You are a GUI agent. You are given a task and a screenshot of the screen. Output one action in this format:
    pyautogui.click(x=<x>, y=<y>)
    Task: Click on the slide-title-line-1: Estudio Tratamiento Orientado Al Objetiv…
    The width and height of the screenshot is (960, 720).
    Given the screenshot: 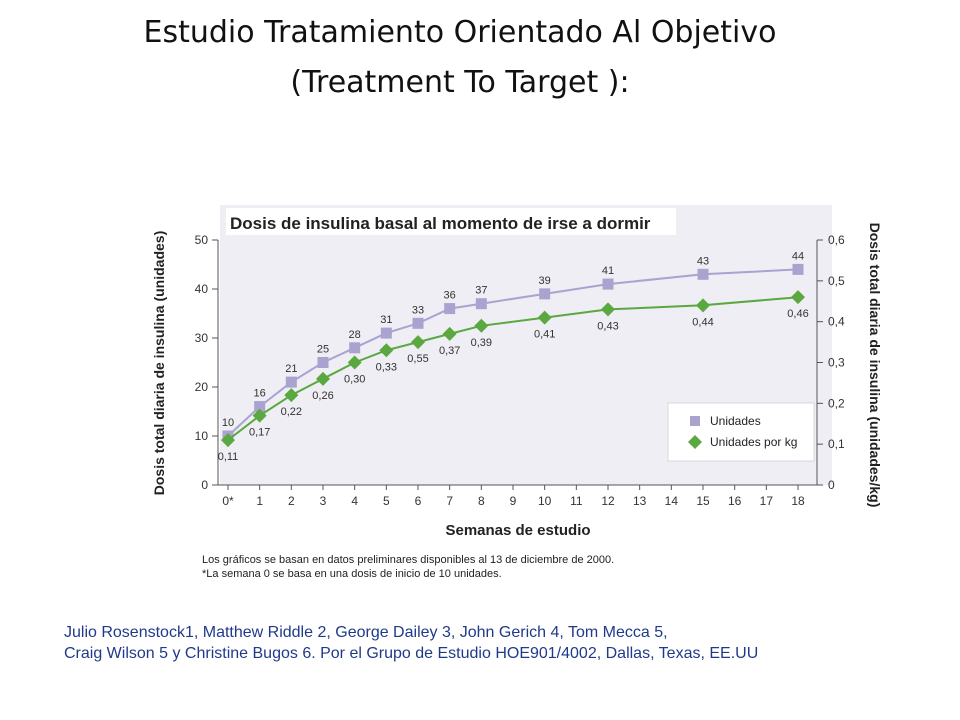 What is the action you would take?
    pyautogui.click(x=460, y=32)
    